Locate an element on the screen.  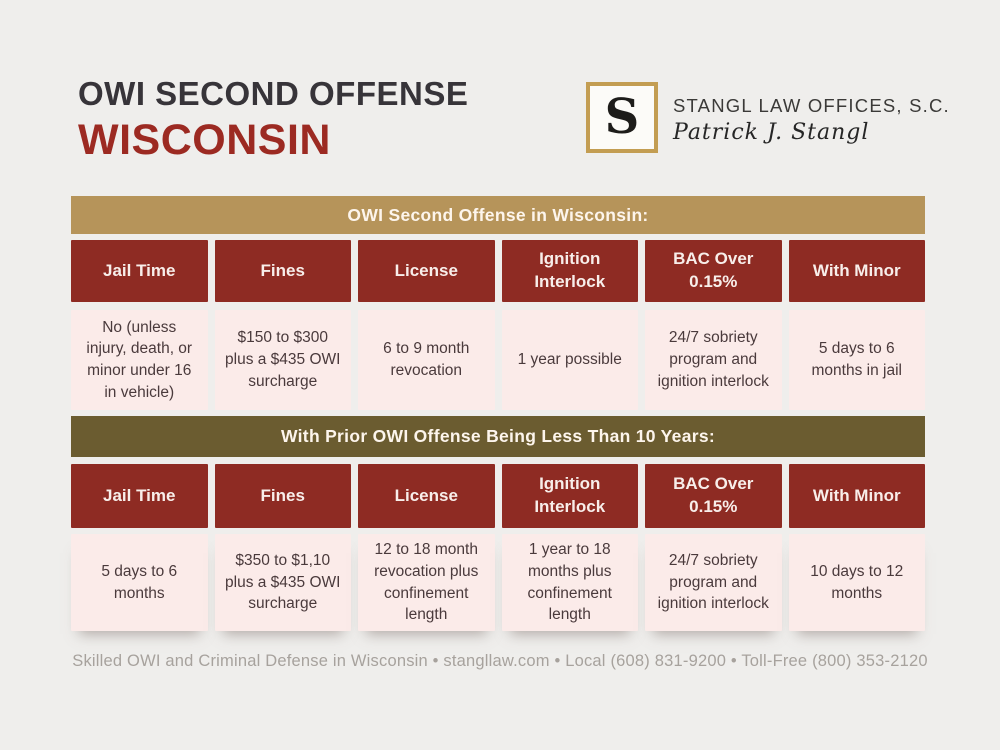
page-title: OWI SECOND OFFENSE is located at coordinates (273, 93).